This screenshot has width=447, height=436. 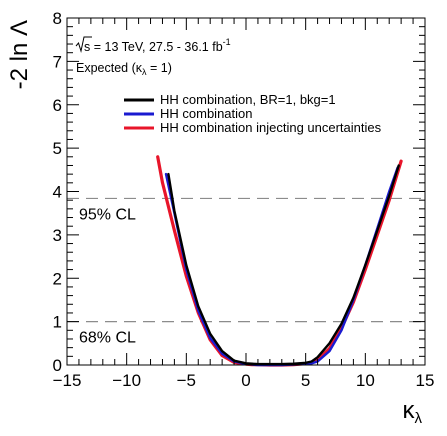 I want to click on y-tick-label: 7, so click(x=57, y=61).